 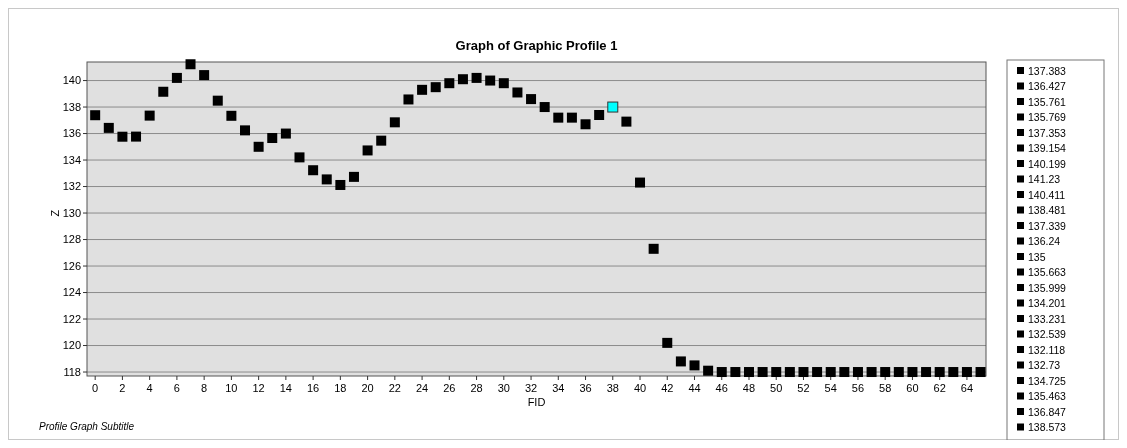 What do you see at coordinates (1044, 241) in the screenshot?
I see `legend-label: 136.24` at bounding box center [1044, 241].